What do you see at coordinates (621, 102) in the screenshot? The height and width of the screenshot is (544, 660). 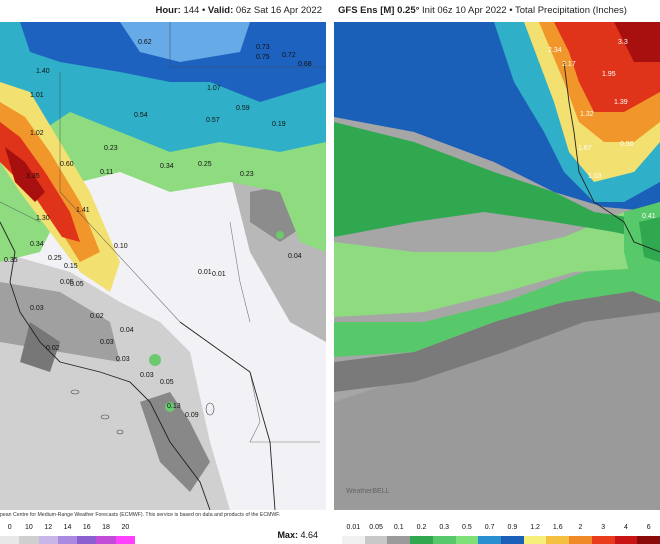 I see `precip-value-label: 1.39` at bounding box center [621, 102].